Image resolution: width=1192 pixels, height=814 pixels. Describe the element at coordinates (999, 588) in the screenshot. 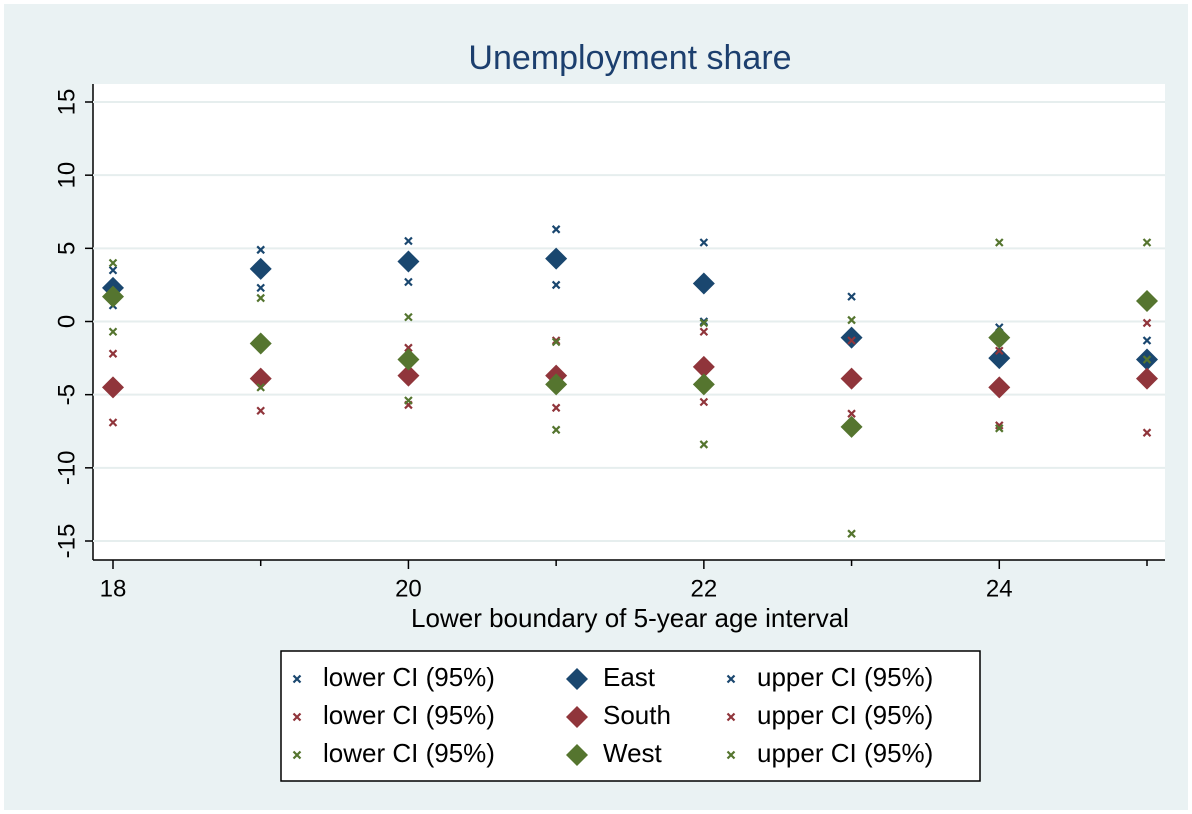

I see `x-tick-label: 24` at that location.